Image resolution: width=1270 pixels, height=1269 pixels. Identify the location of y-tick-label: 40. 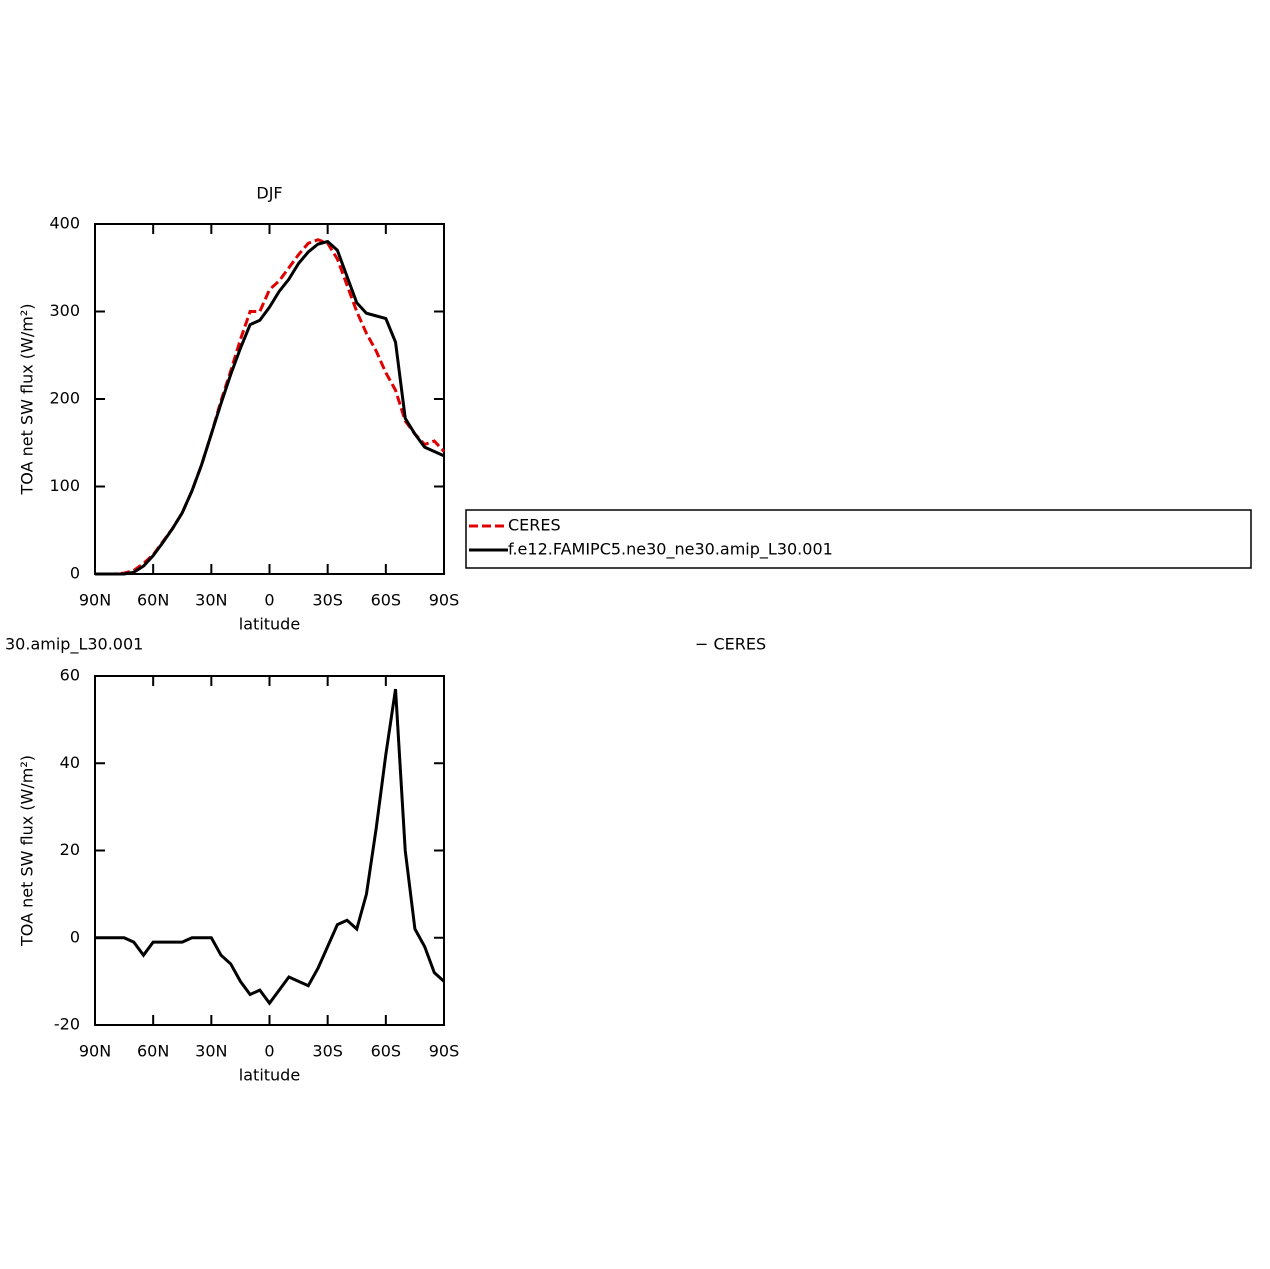
(70, 762).